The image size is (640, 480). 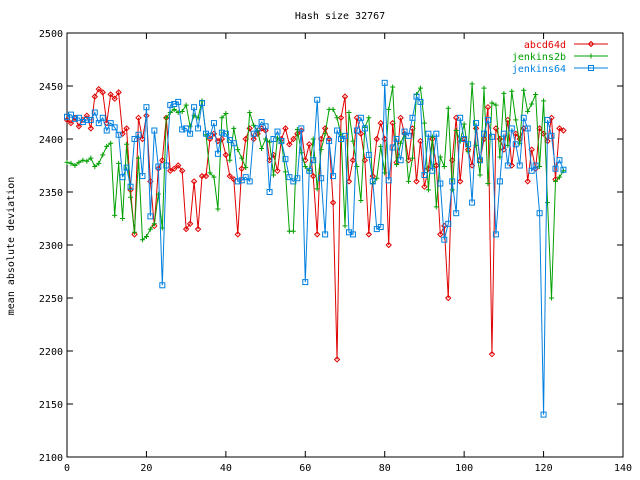 What do you see at coordinates (385, 468) in the screenshot?
I see `x-tick-label: 80` at bounding box center [385, 468].